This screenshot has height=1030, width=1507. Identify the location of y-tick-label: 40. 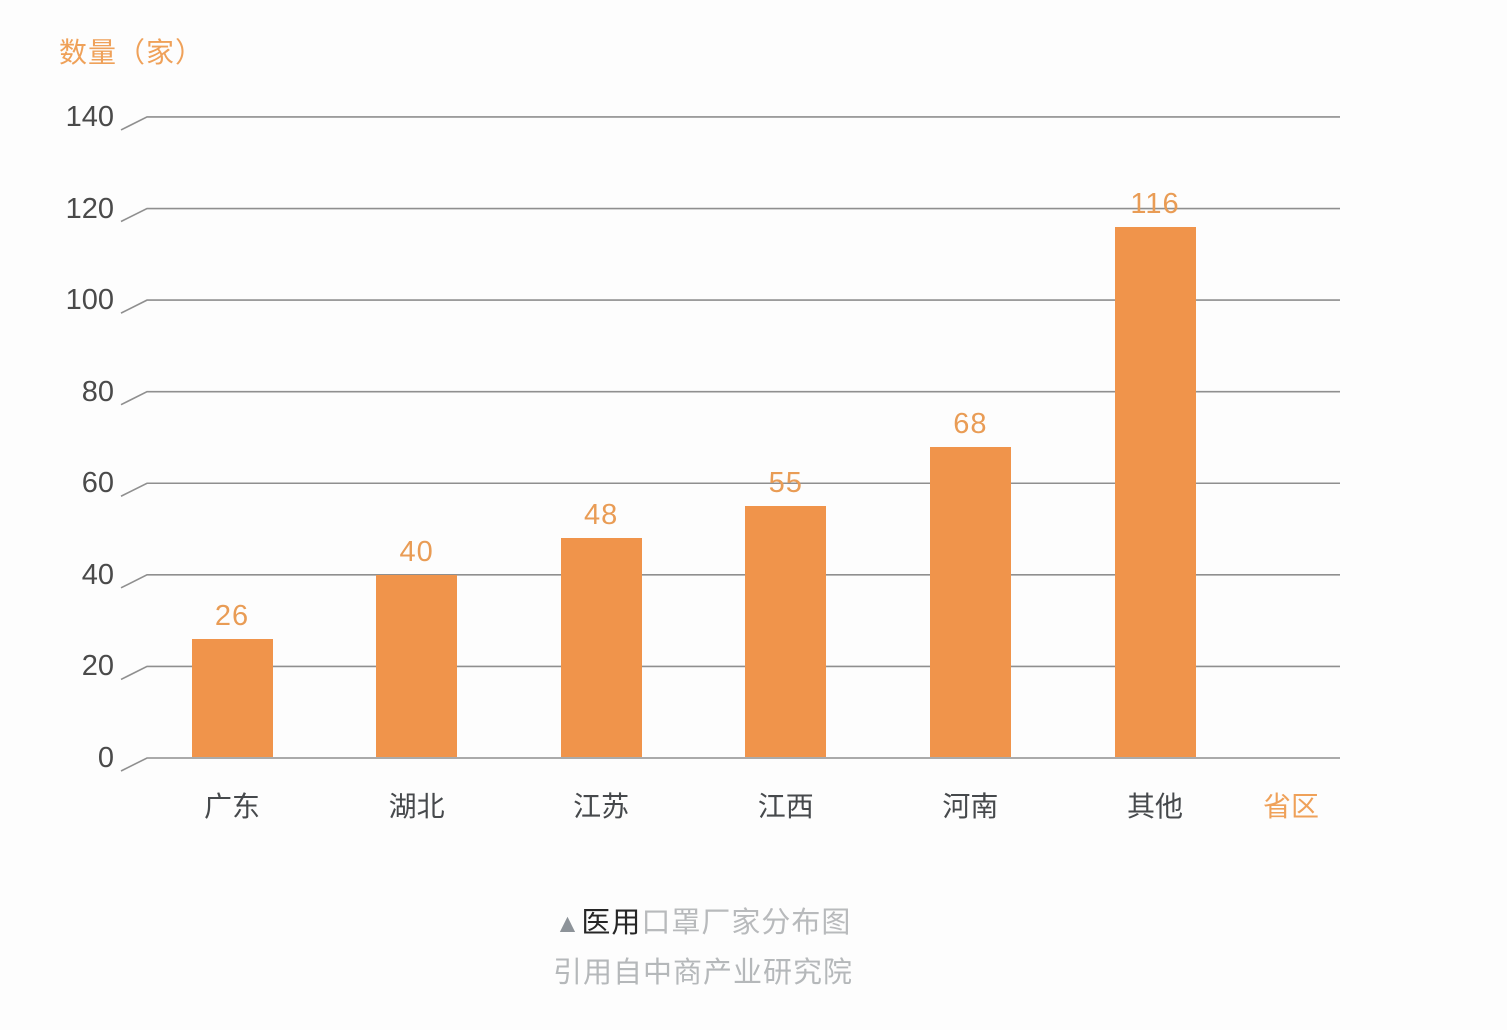
(97, 574).